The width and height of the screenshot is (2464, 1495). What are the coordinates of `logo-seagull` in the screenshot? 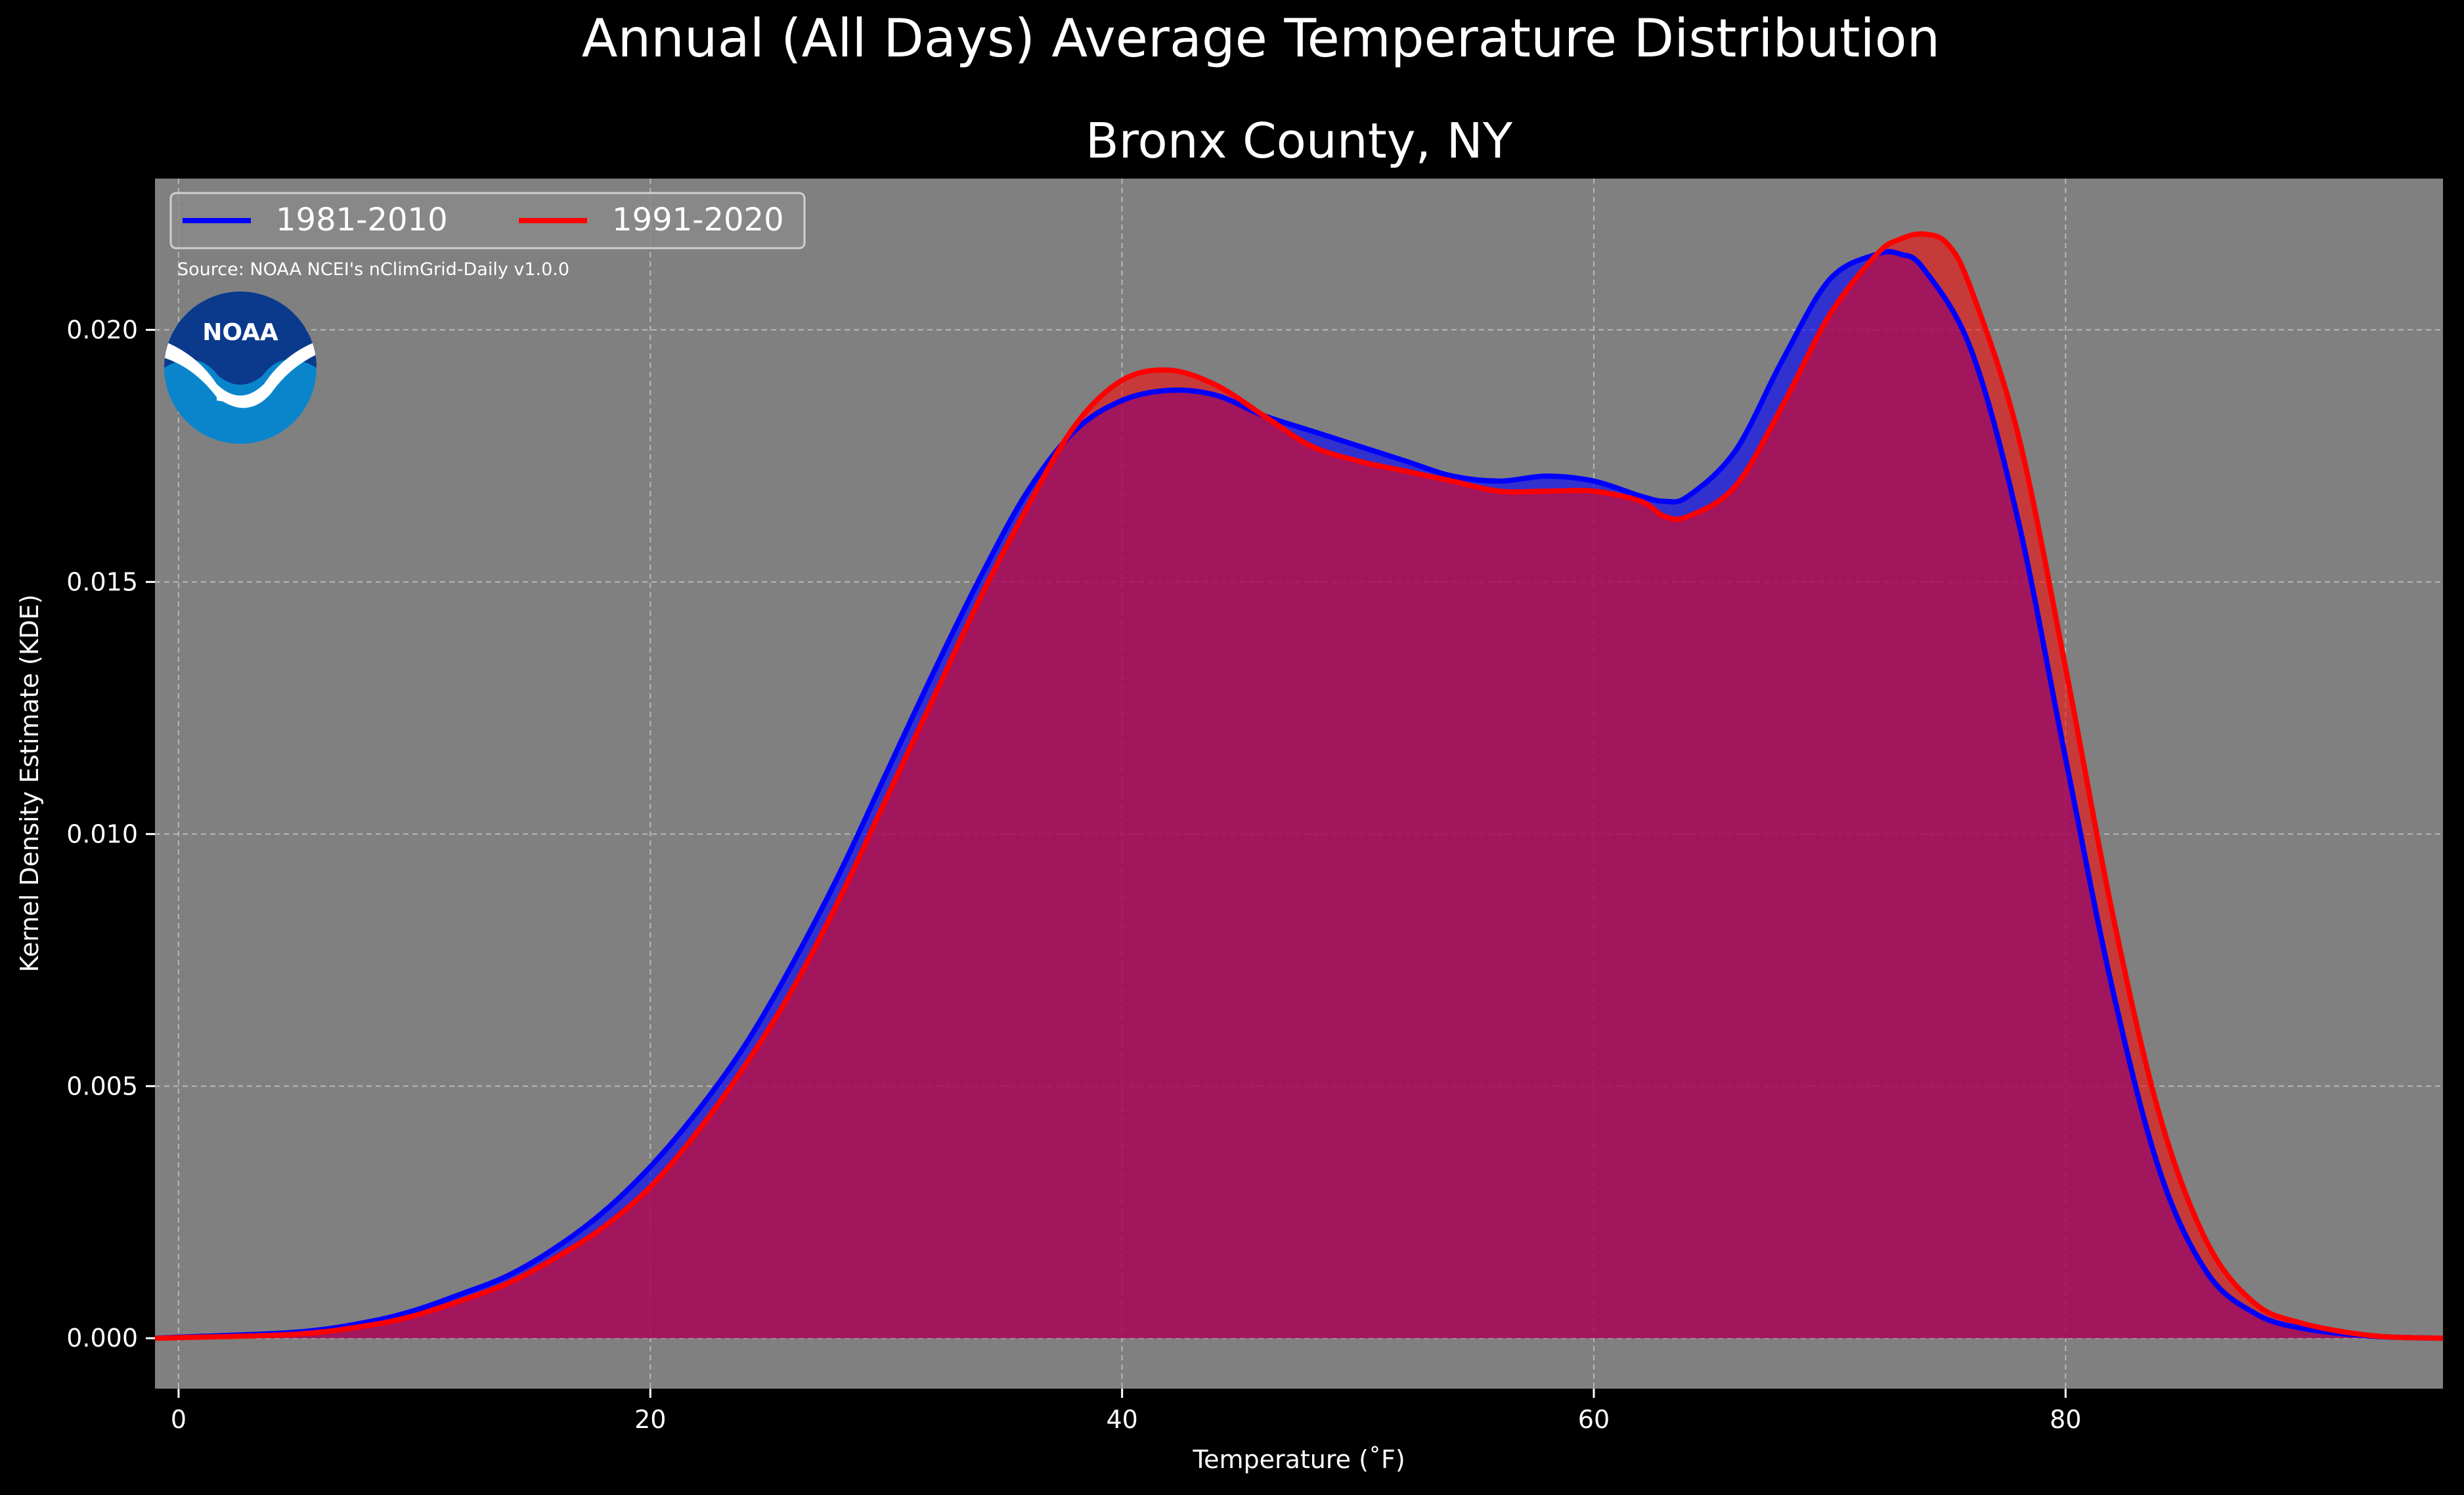 It's located at (240, 374).